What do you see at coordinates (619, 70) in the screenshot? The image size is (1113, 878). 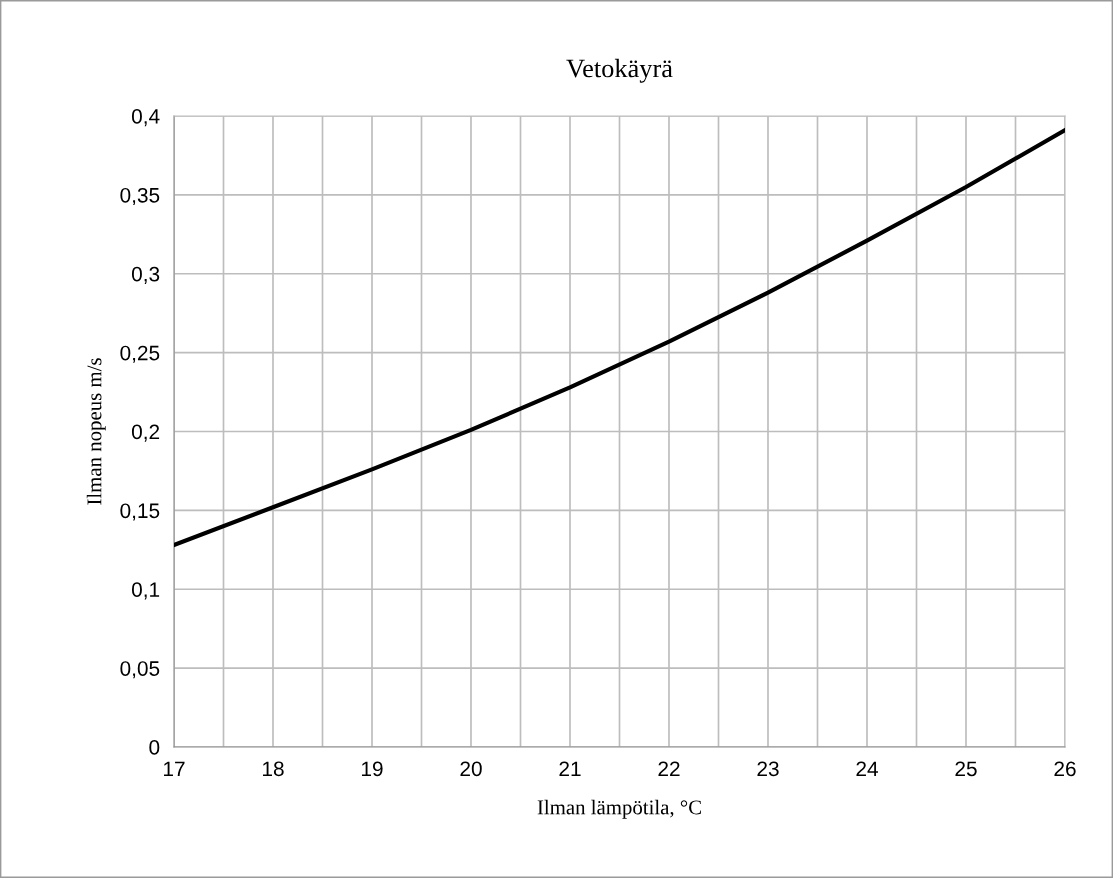 I see `chart-title: Vetokäyrä` at bounding box center [619, 70].